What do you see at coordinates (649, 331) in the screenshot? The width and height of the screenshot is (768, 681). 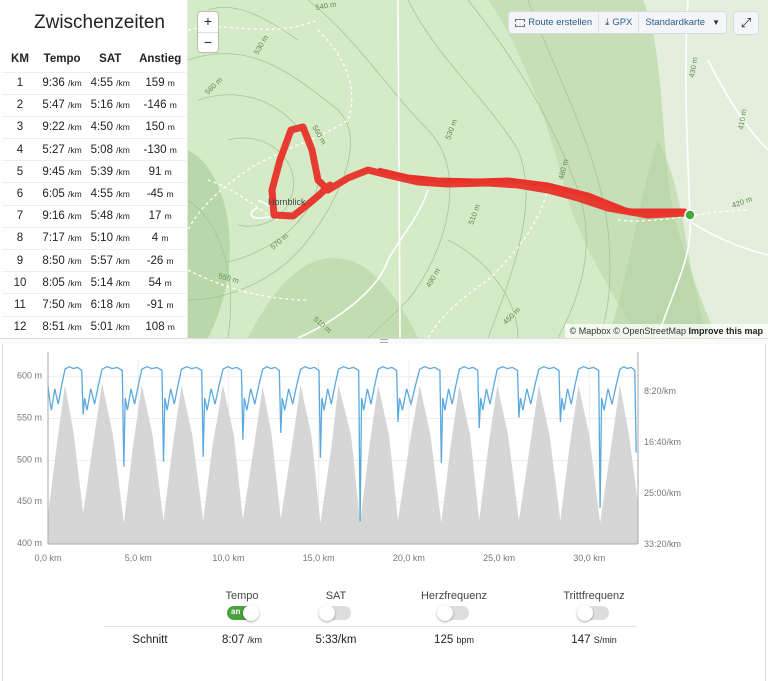 I see `osm-link: © OpenStreetMap` at bounding box center [649, 331].